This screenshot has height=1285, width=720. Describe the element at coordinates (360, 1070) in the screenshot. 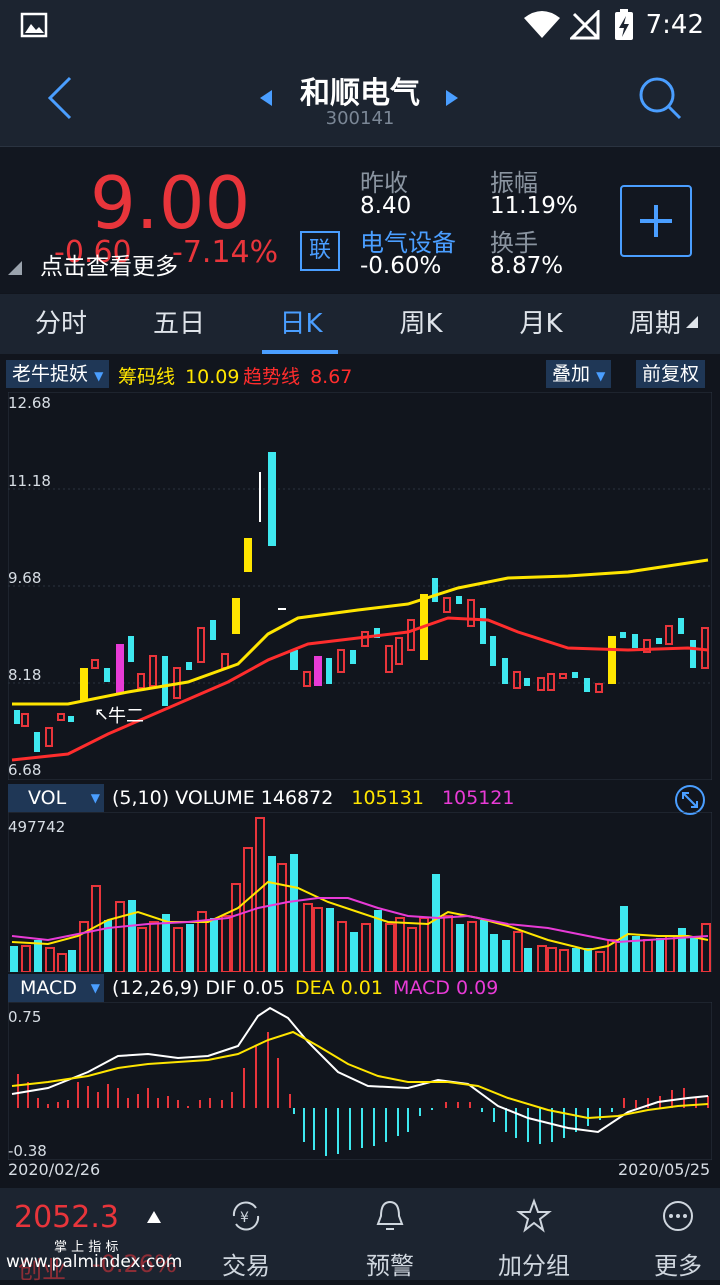

I see `macd-dif-line` at that location.